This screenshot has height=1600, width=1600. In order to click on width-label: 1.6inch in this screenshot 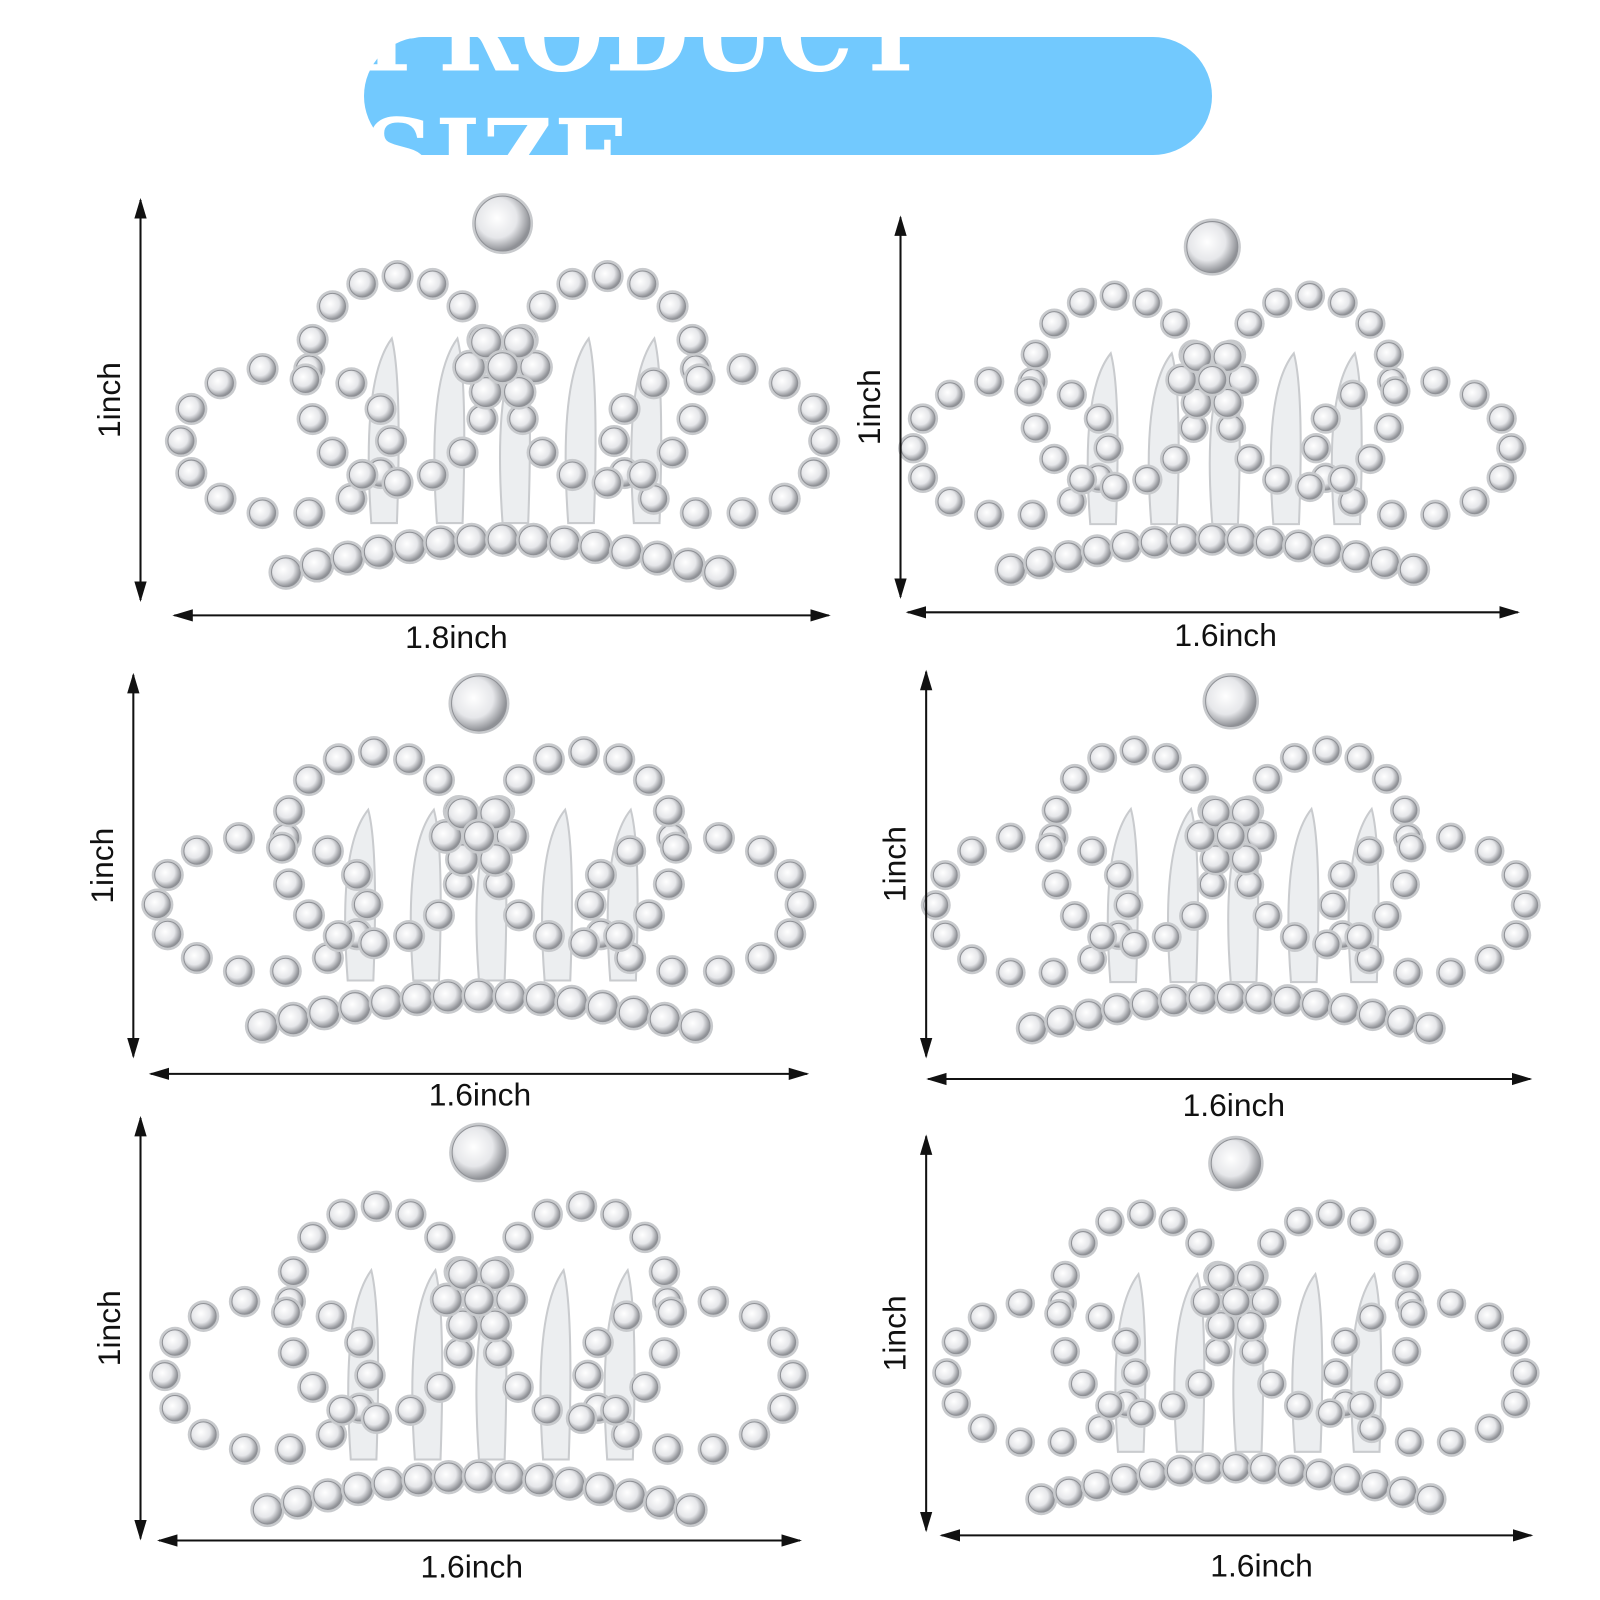, I will do `click(1234, 1105)`.